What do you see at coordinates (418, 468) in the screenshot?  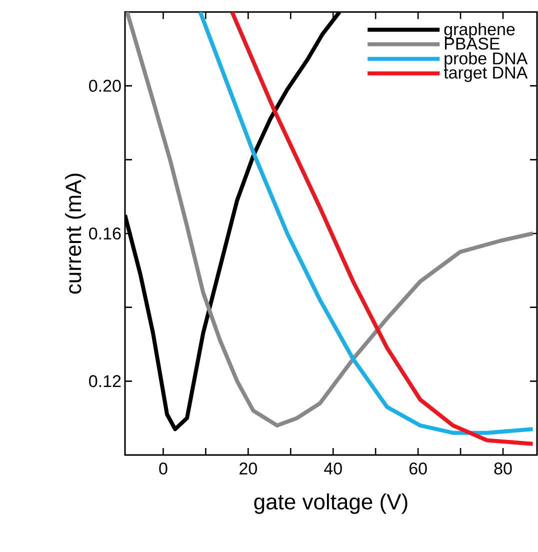 I see `x-tick-label: 60` at bounding box center [418, 468].